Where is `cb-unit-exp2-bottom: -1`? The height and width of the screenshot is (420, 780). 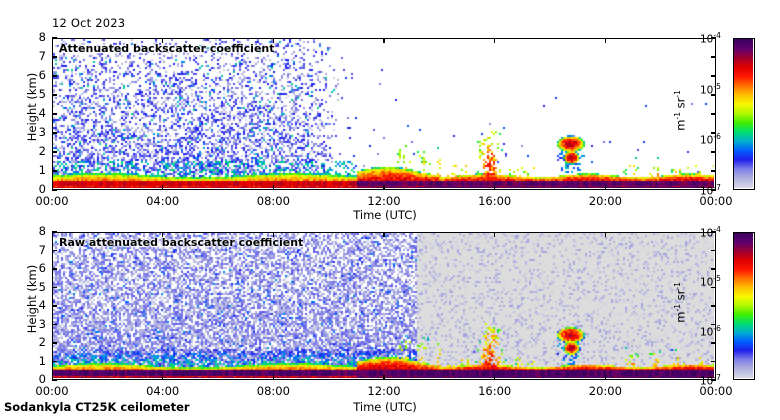
cb-unit-exp2-bottom: -1 is located at coordinates (677, 286).